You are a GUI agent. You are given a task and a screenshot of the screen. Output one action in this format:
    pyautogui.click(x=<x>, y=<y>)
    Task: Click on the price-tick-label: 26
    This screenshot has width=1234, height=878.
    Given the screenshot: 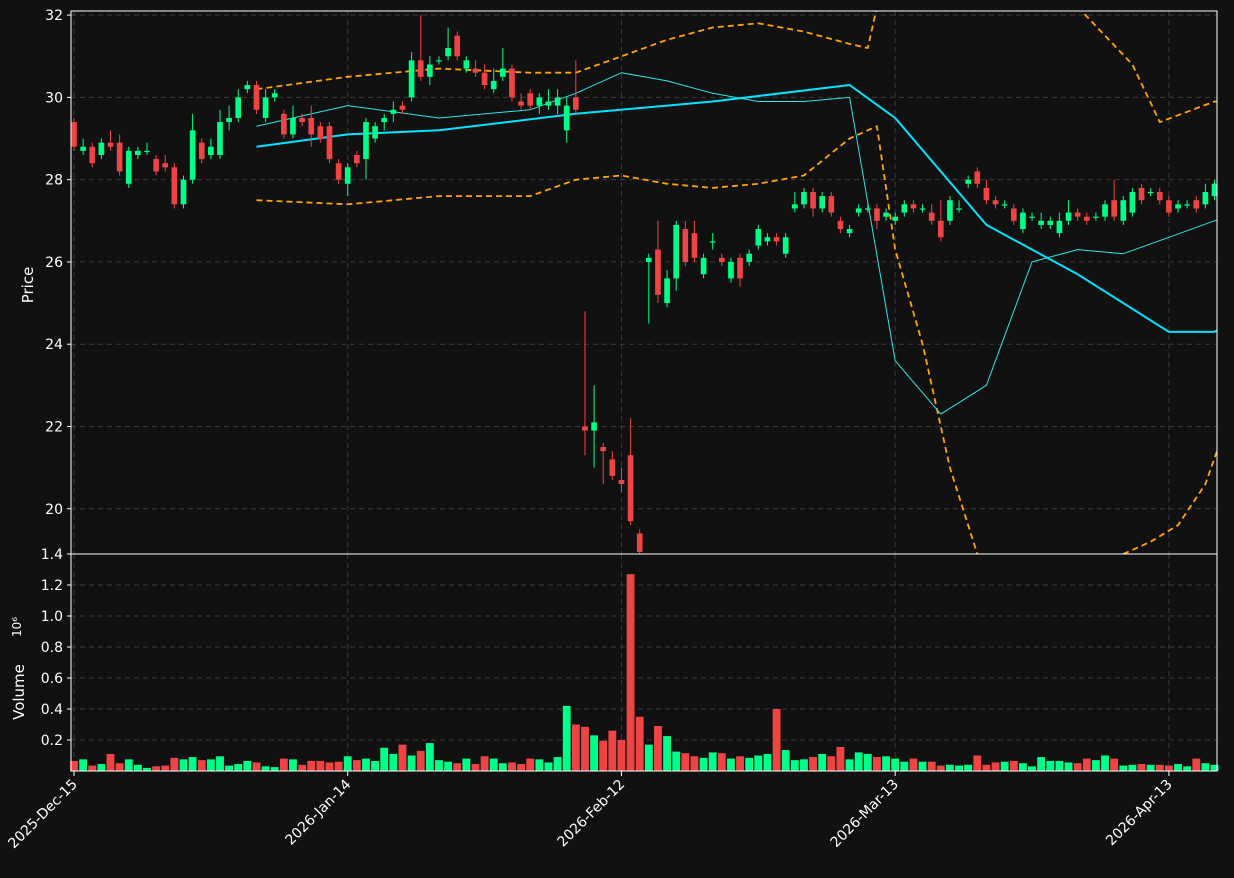 What is the action you would take?
    pyautogui.click(x=54, y=263)
    